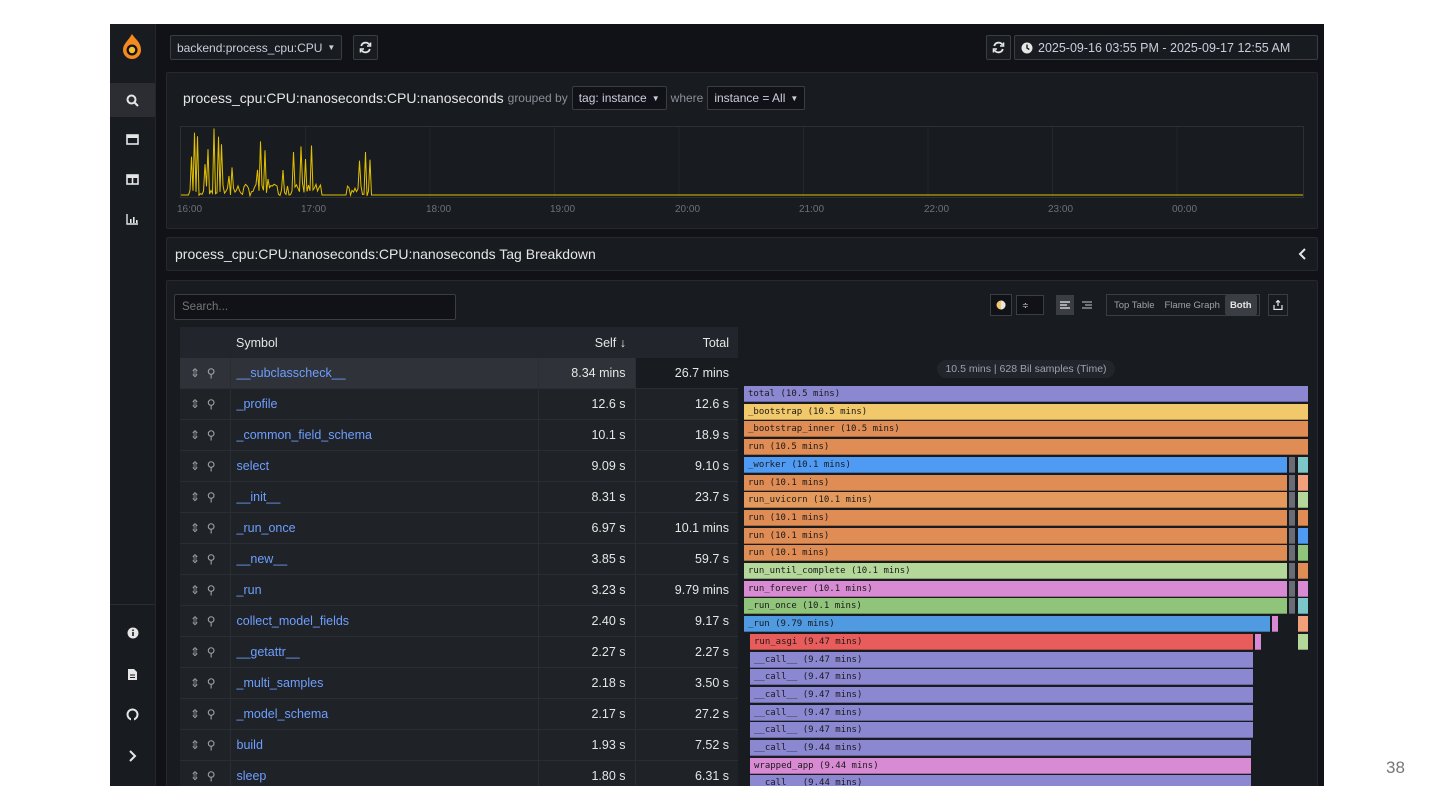  Describe the element at coordinates (686, 342) in the screenshot. I see `total-header: Total` at that location.